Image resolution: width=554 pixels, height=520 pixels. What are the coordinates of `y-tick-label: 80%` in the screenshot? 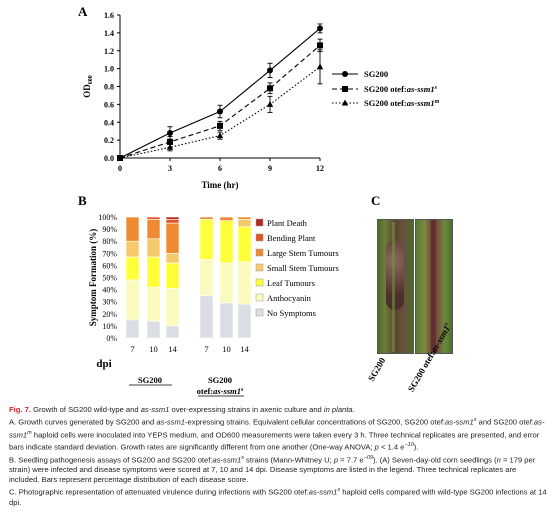 It's located at (109, 241).